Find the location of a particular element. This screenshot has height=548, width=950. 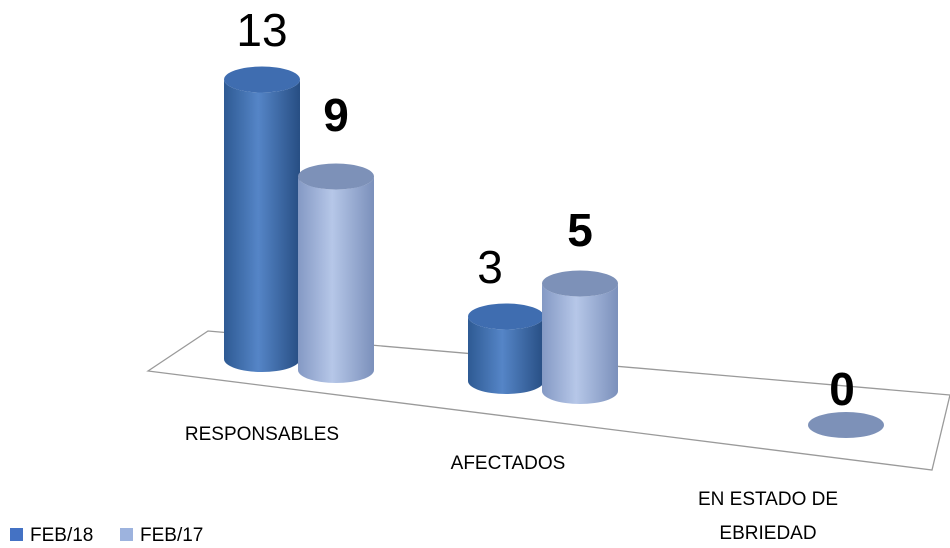

category-label-afectados: AFECTADOS is located at coordinates (508, 463).